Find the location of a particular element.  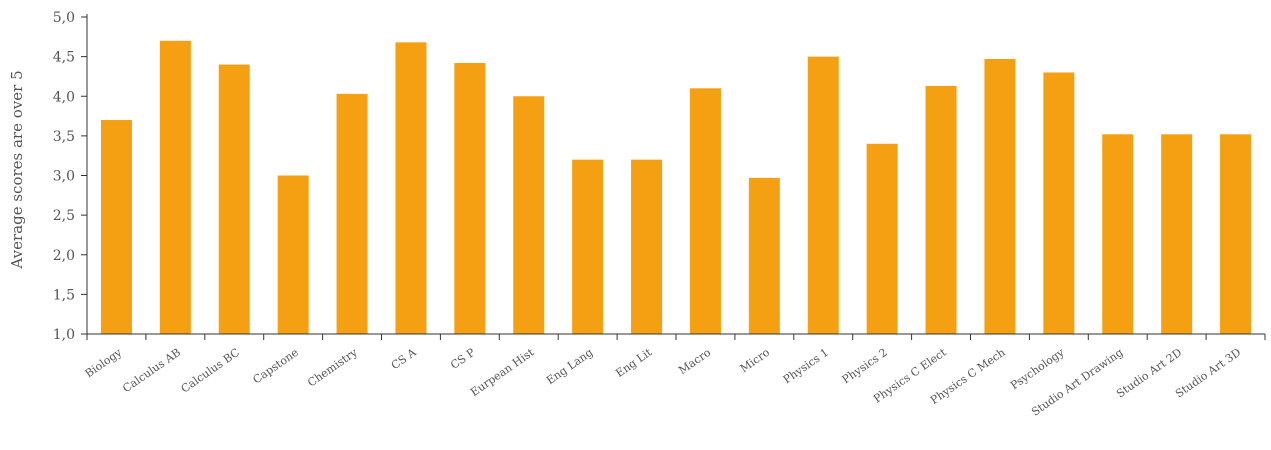

x-tick-label: Eng Lit is located at coordinates (633, 362).